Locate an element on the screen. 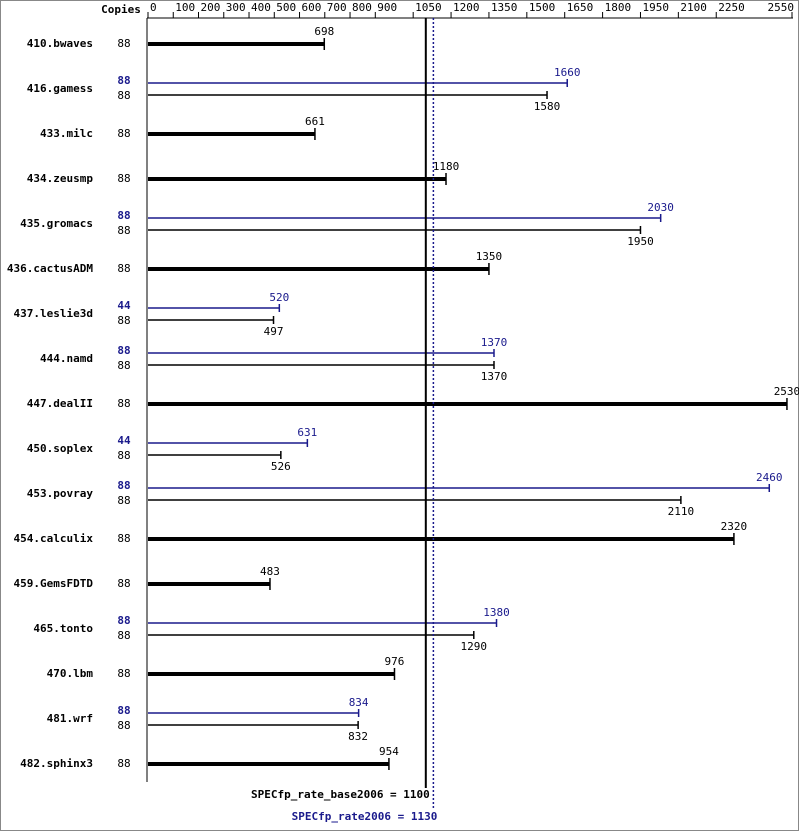 The width and height of the screenshot is (799, 831). category-label: 436.cactusADM is located at coordinates (50, 268).